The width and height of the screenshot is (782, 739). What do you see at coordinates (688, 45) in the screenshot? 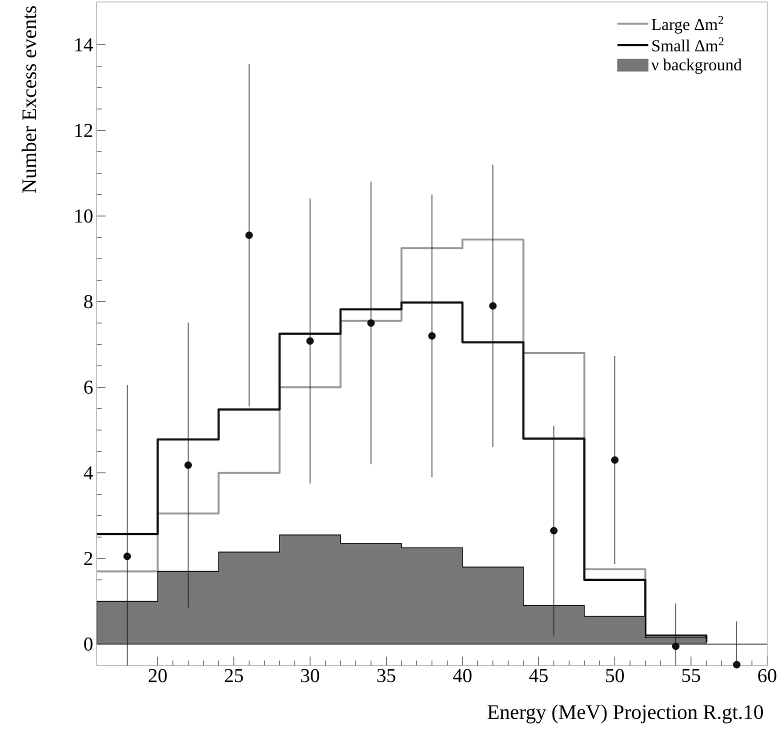
I see `legend-label: Small Δm$^{2}$` at bounding box center [688, 45].